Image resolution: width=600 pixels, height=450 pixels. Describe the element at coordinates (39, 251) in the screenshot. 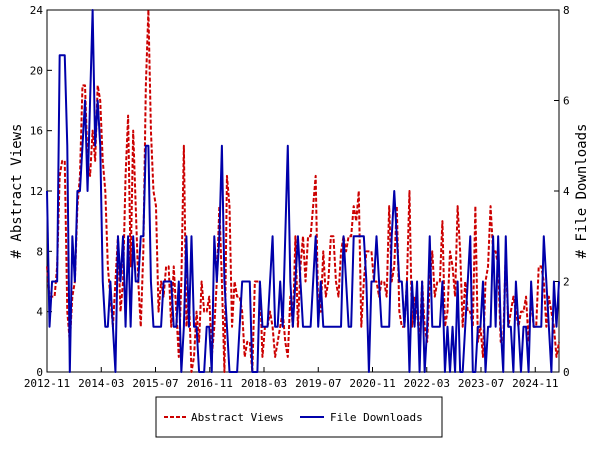

I see `left-tick-label: 8` at that location.